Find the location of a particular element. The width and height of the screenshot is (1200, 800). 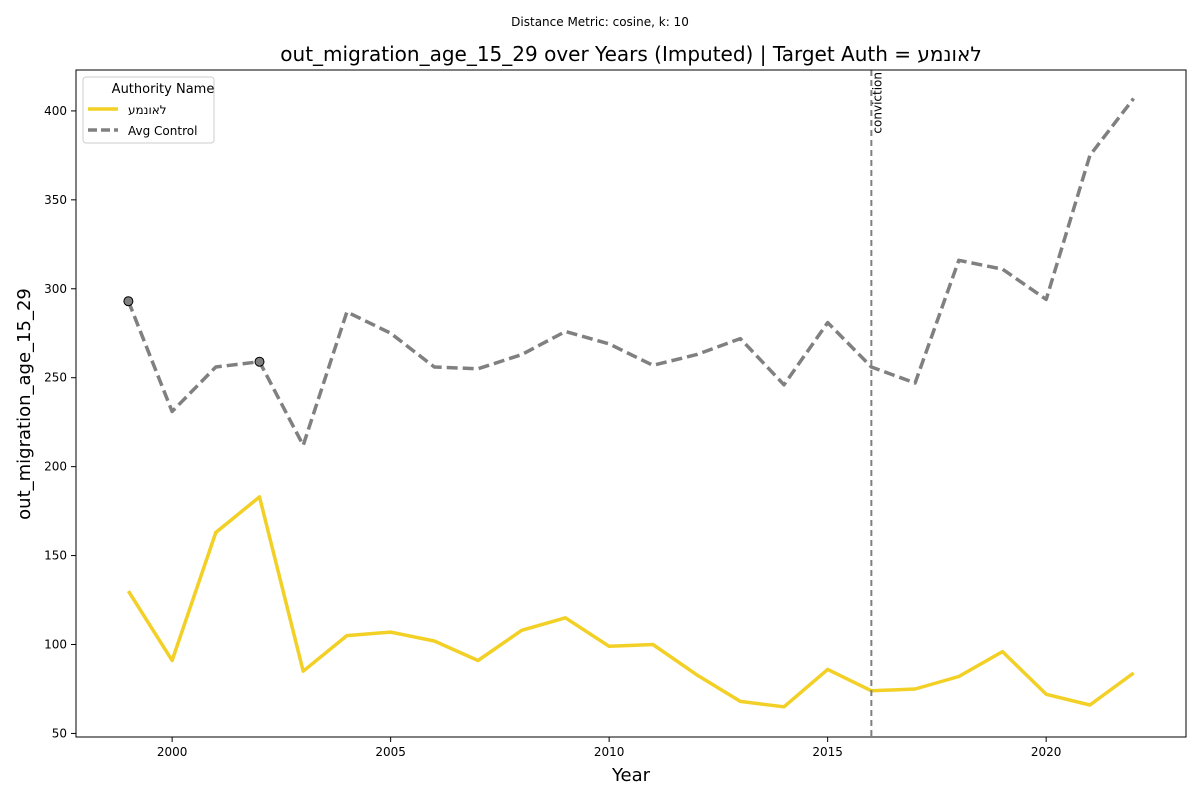

y-tick-label: 50 is located at coordinates (59, 733).